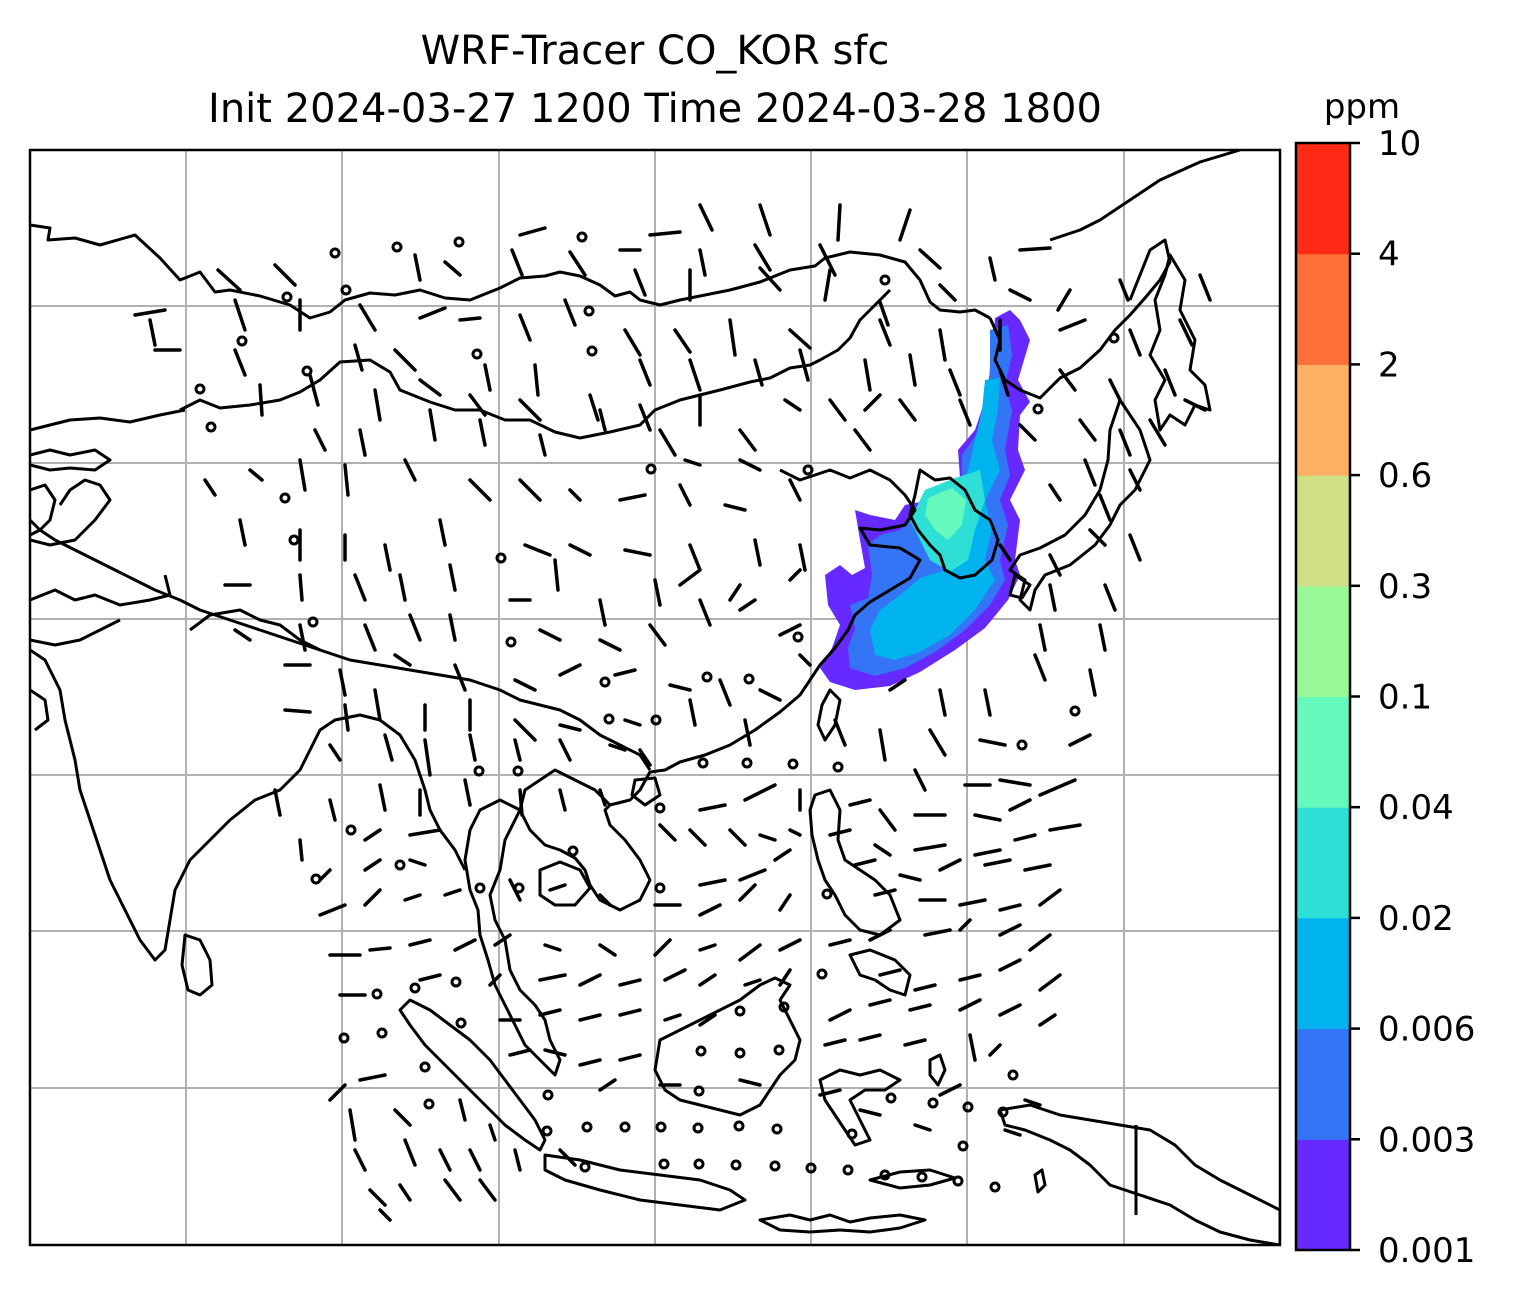 The width and height of the screenshot is (1528, 1306). I want to click on colorbar: 0.001 0.003 0.006 0.02 0.04 0.1 0.3 0.6 2 4 10, so click(1384, 697).